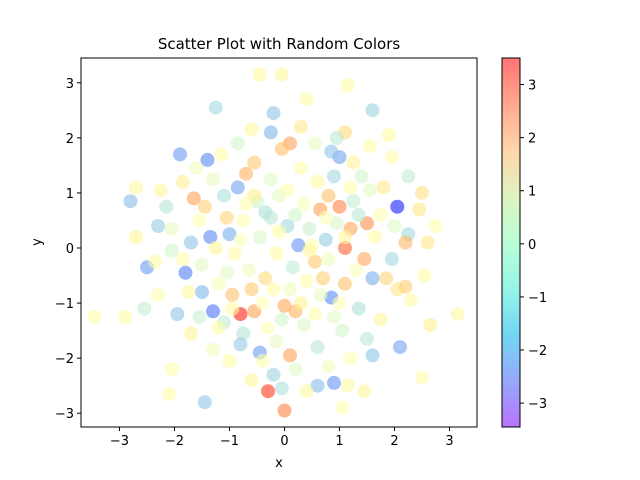 This screenshot has width=640, height=480. What do you see at coordinates (284, 441) in the screenshot?
I see `x-tick-label: 0` at bounding box center [284, 441].